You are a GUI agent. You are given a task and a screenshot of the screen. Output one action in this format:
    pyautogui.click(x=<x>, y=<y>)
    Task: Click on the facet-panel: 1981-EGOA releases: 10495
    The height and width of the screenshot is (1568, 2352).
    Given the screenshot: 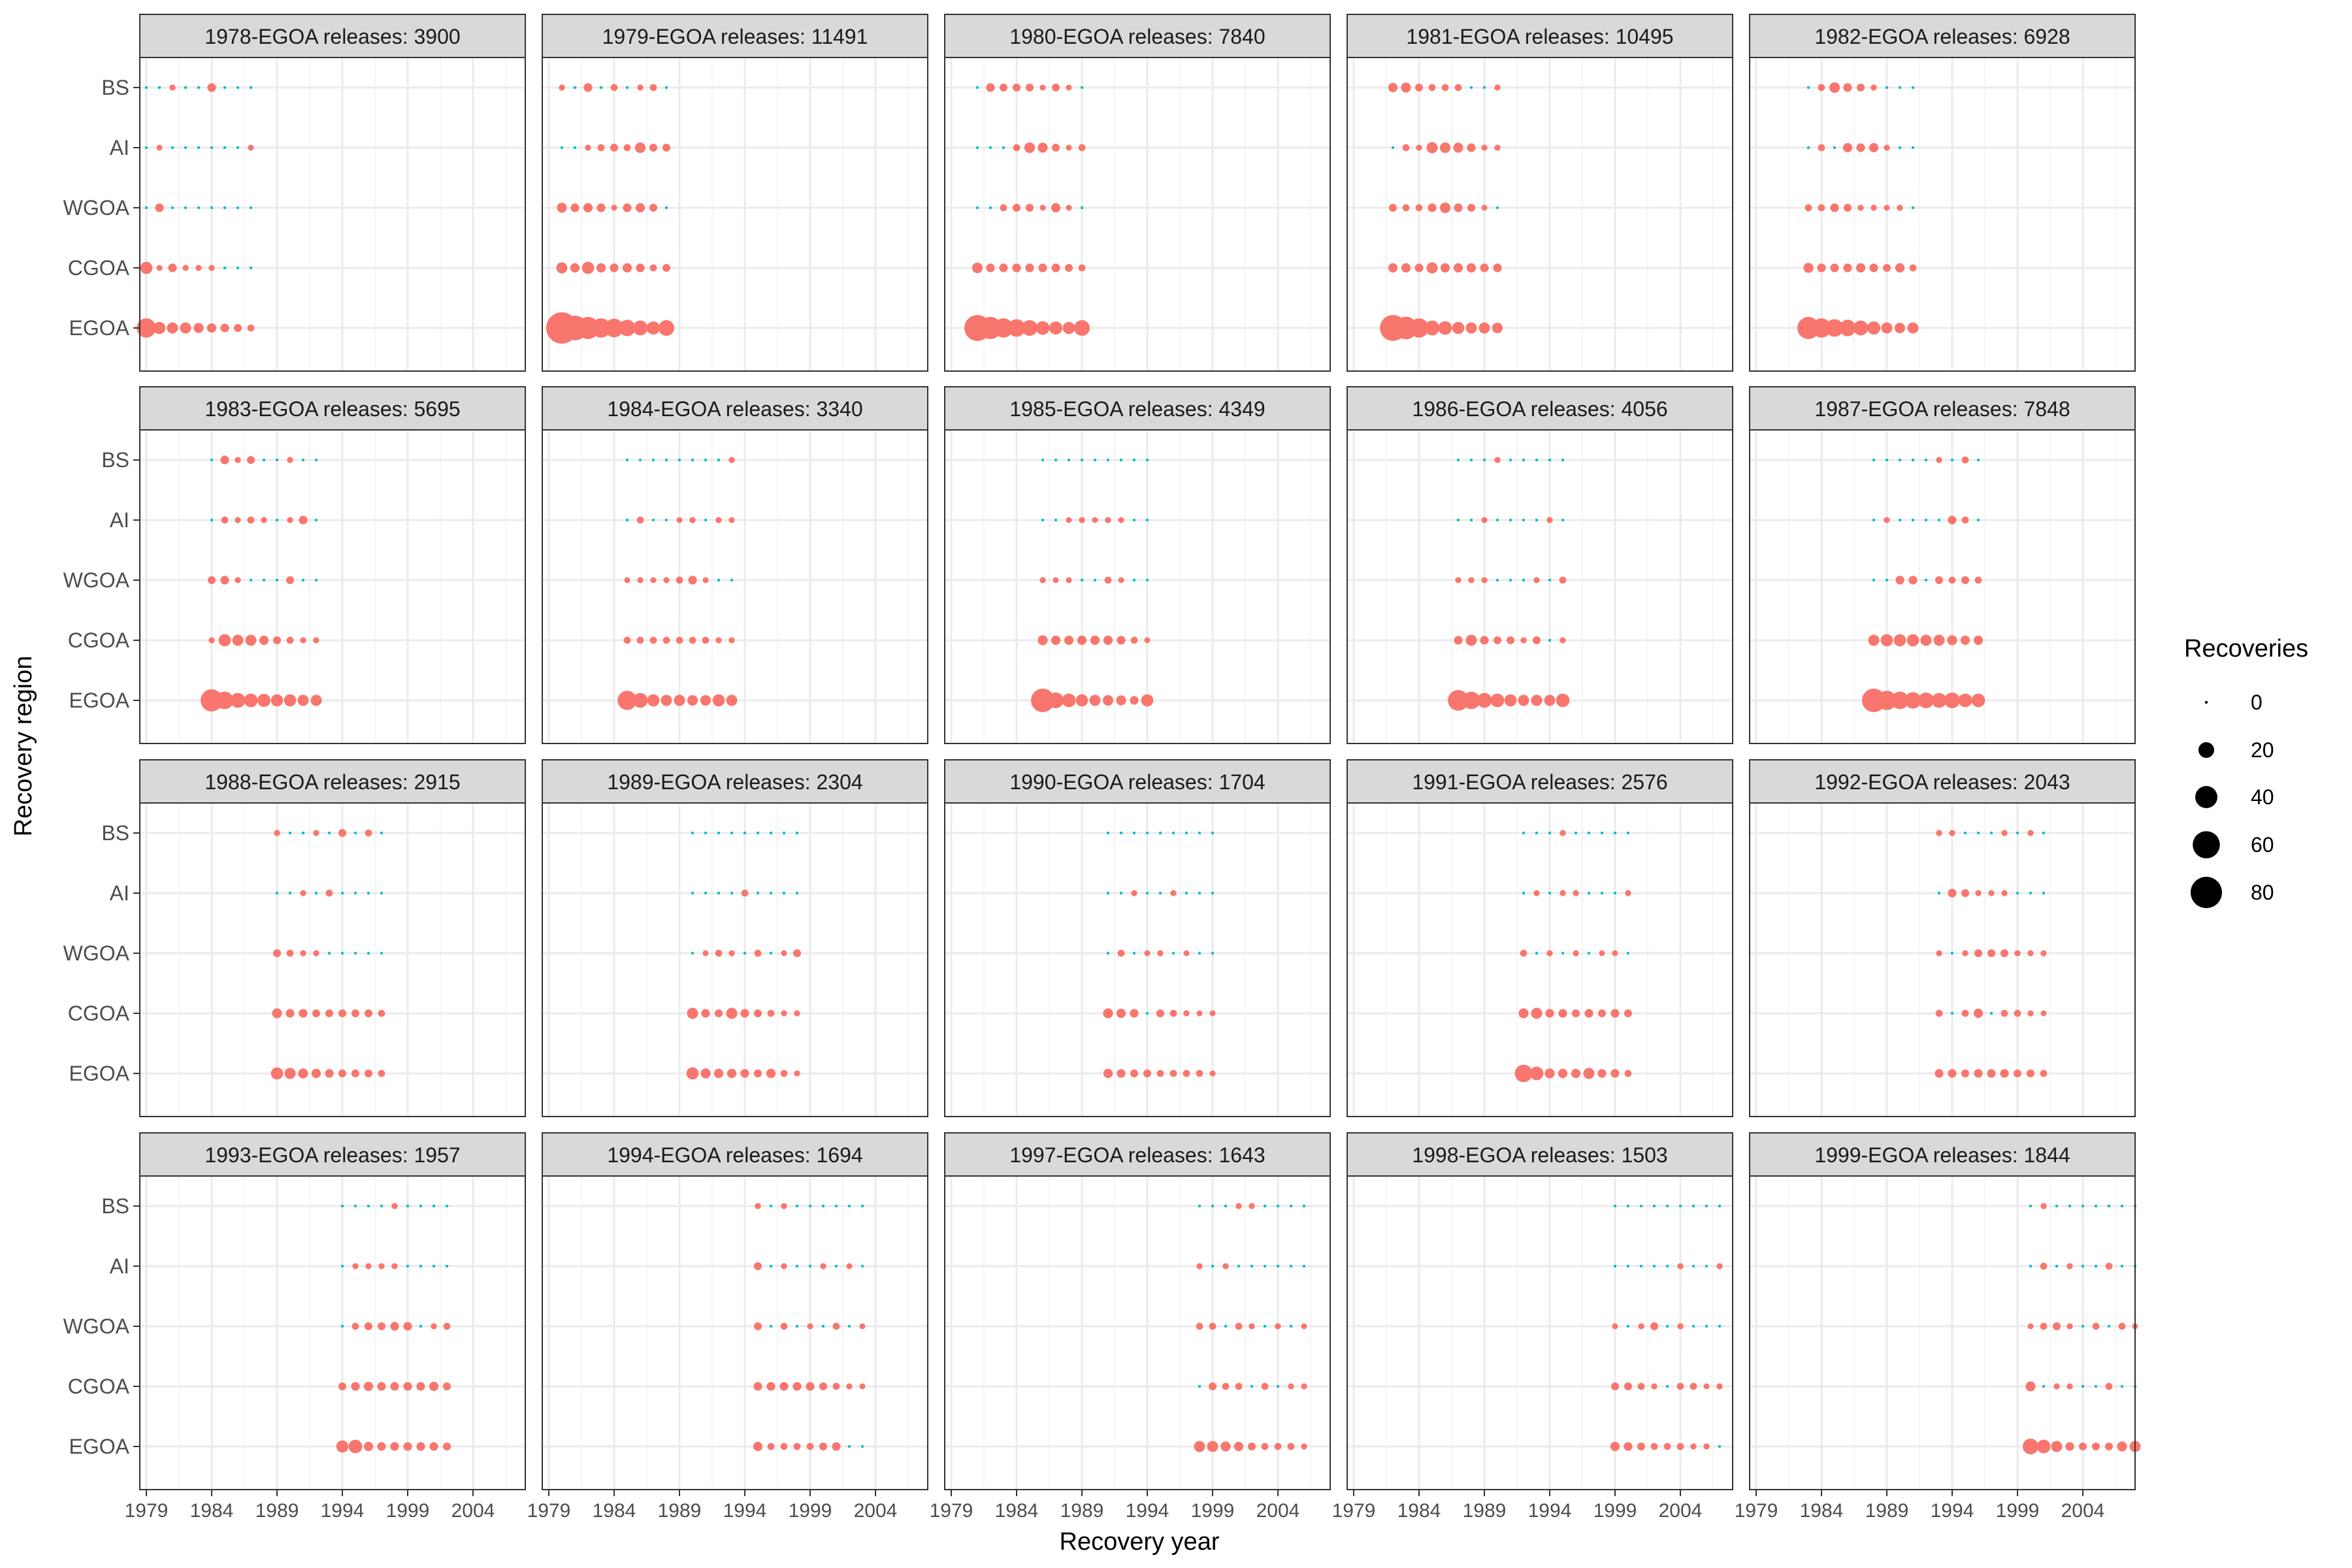 What is the action you would take?
    pyautogui.click(x=1540, y=193)
    